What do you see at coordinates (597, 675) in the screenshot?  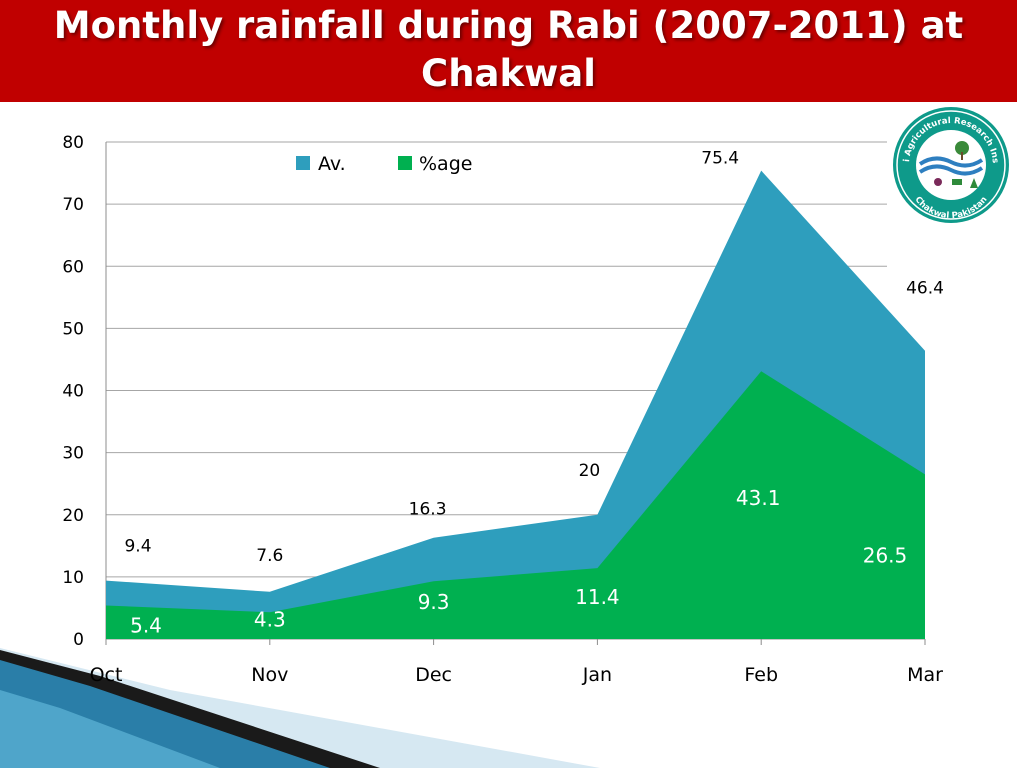 I see `x-tick-label: Jan` at bounding box center [597, 675].